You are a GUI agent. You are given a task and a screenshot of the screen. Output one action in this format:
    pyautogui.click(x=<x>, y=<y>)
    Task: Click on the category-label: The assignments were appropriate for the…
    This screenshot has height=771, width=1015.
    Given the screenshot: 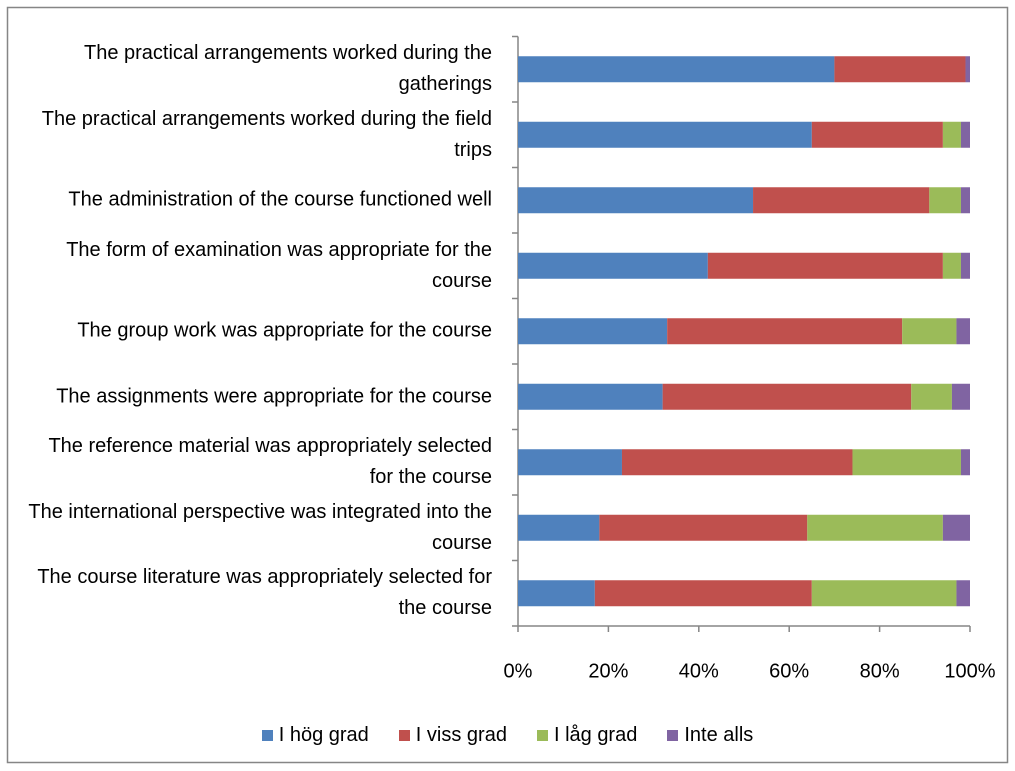 What is the action you would take?
    pyautogui.click(x=274, y=396)
    